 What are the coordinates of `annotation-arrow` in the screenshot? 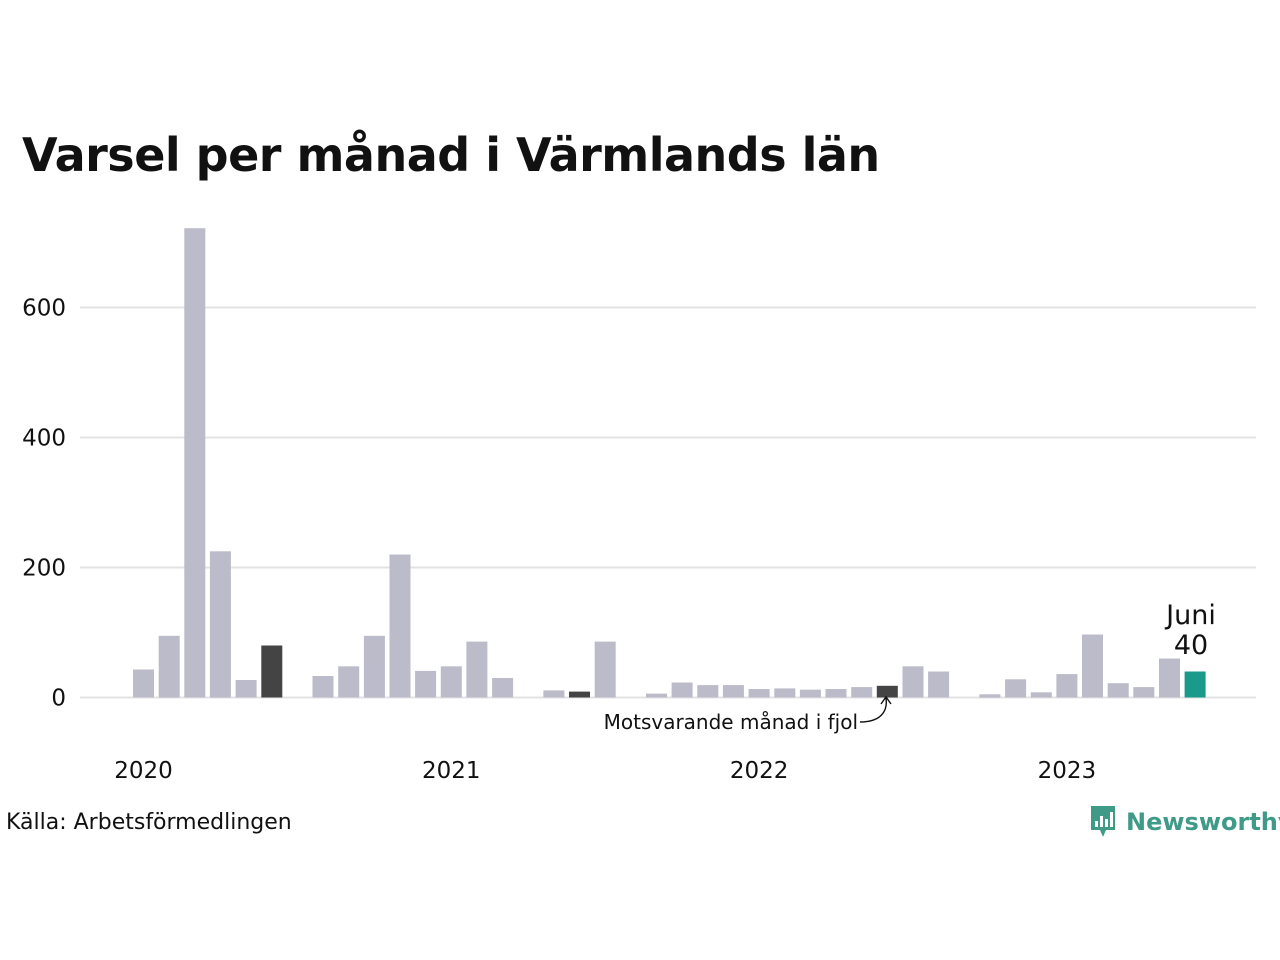 It's located at (873, 710).